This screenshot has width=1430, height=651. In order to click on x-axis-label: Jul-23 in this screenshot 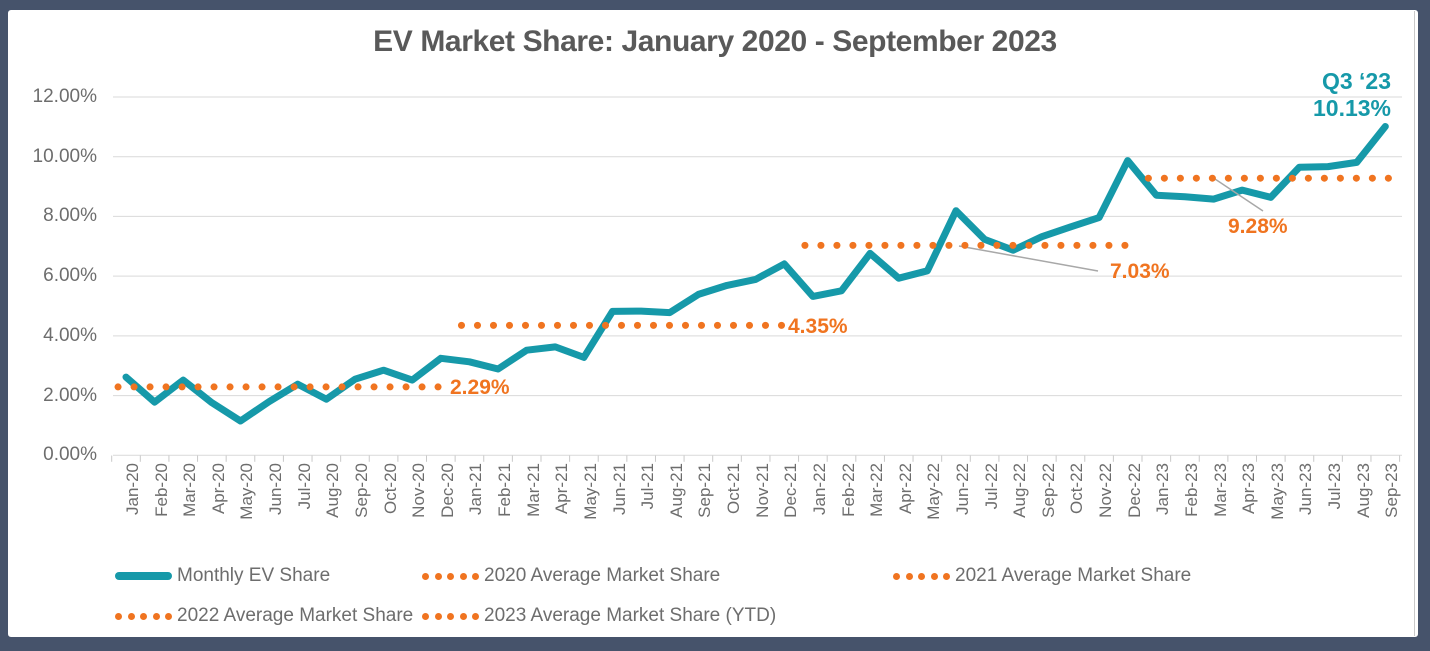, I will do `click(1335, 486)`.